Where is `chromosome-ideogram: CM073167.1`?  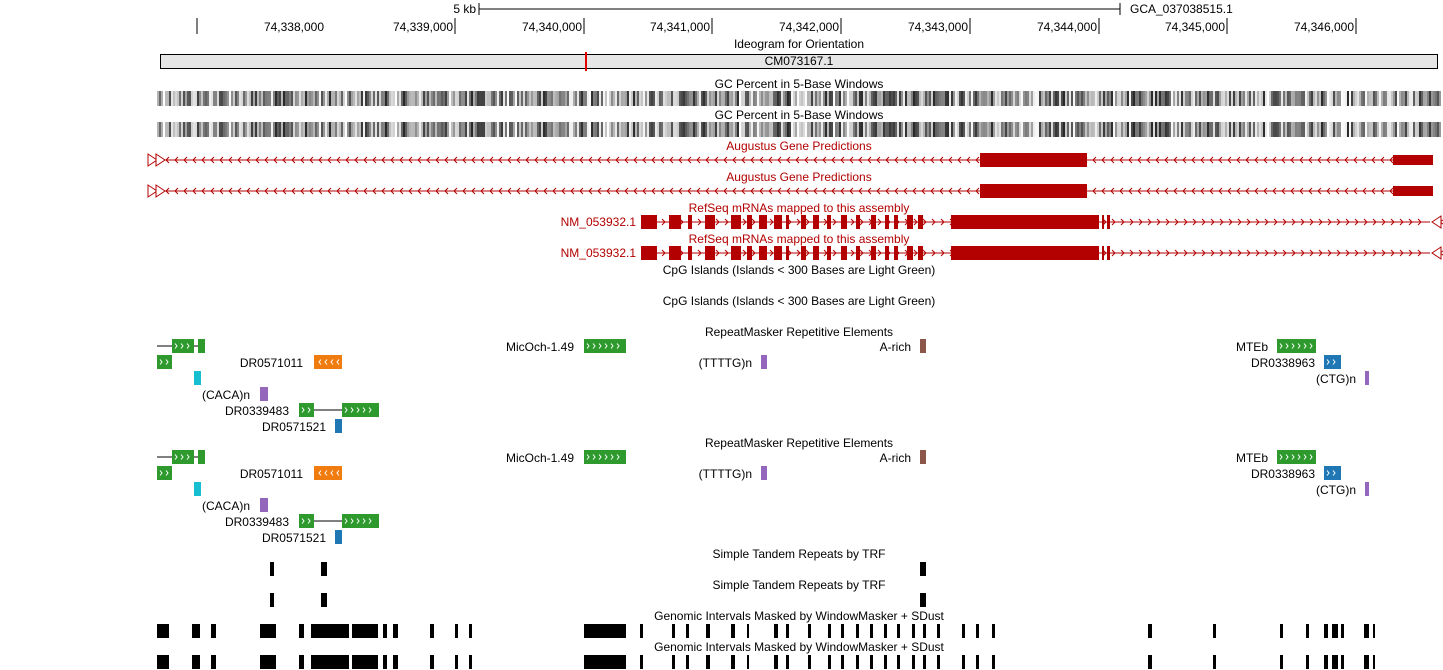 chromosome-ideogram: CM073167.1 is located at coordinates (799, 61).